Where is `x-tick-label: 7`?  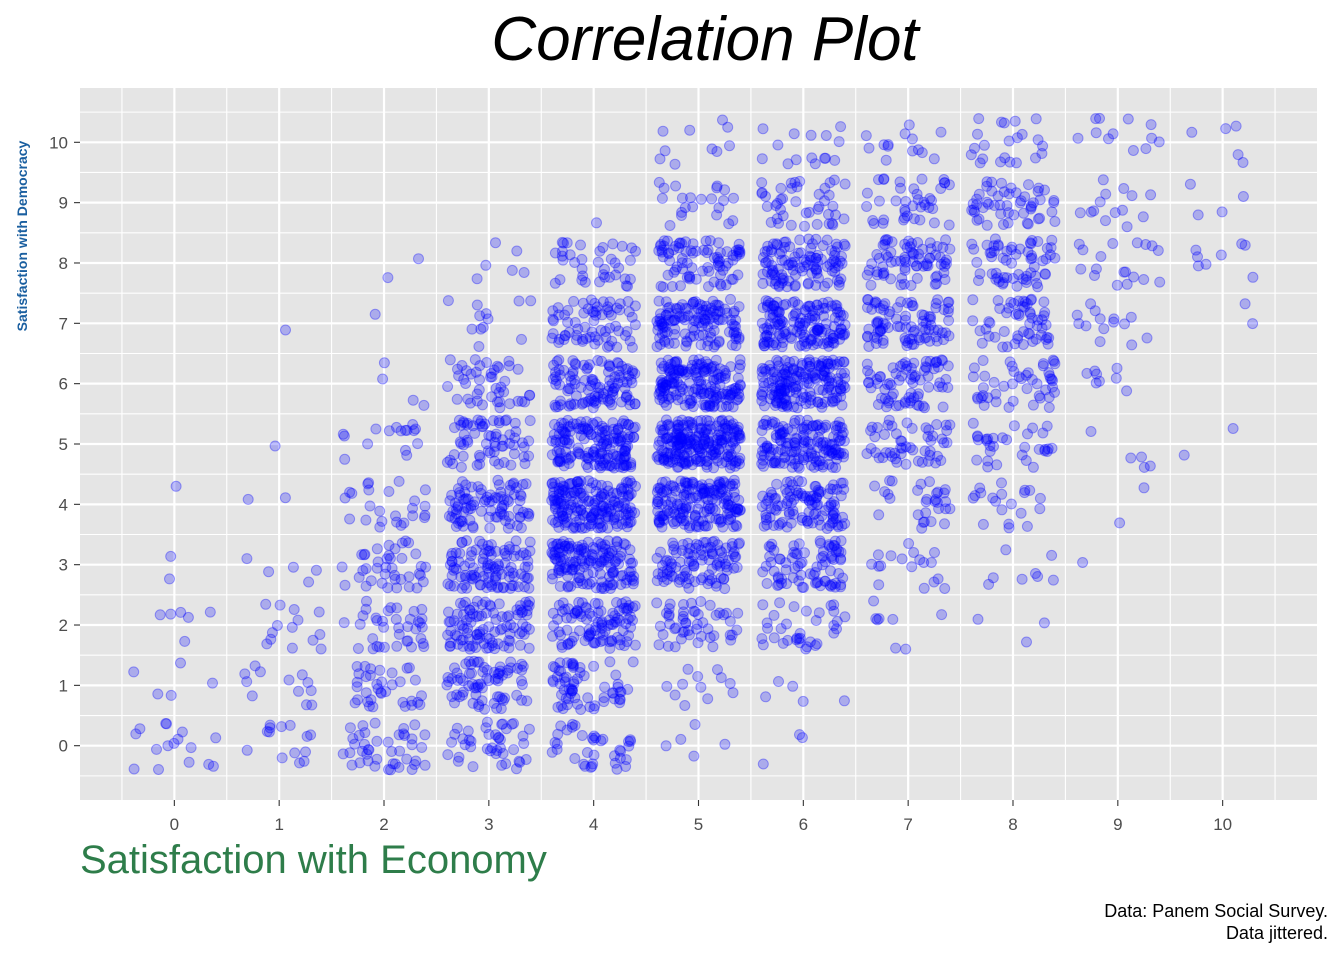 x-tick-label: 7 is located at coordinates (907, 824).